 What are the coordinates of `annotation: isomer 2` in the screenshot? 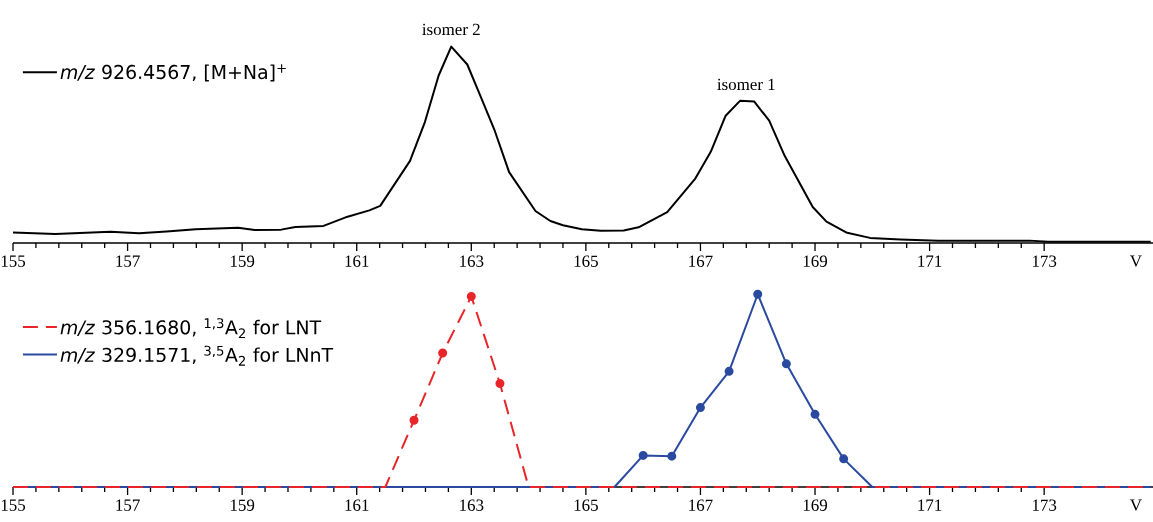 It's located at (451, 29).